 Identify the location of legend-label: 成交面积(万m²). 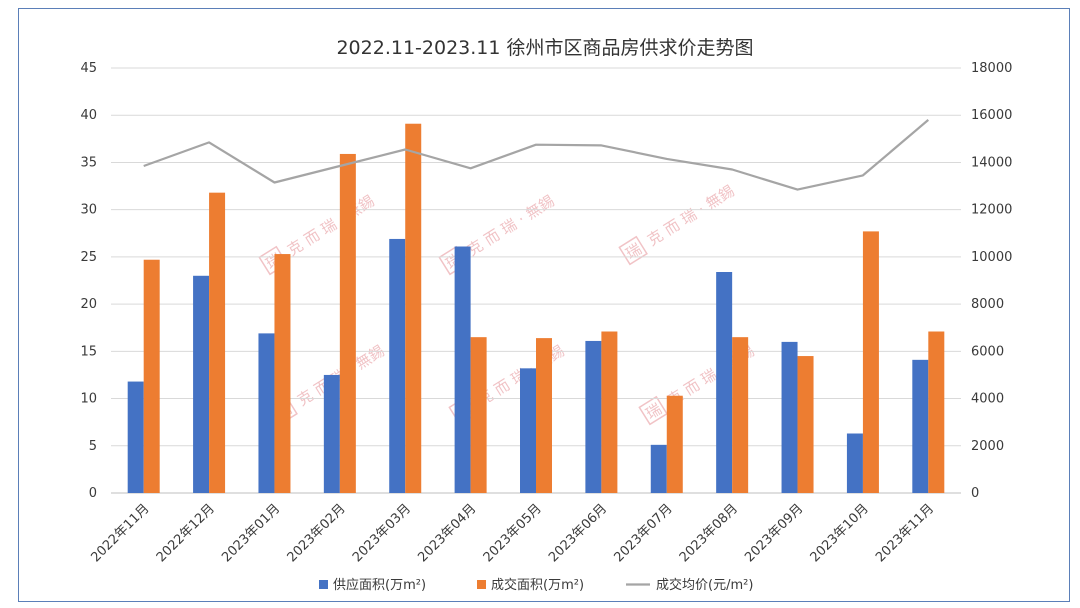
(537, 585).